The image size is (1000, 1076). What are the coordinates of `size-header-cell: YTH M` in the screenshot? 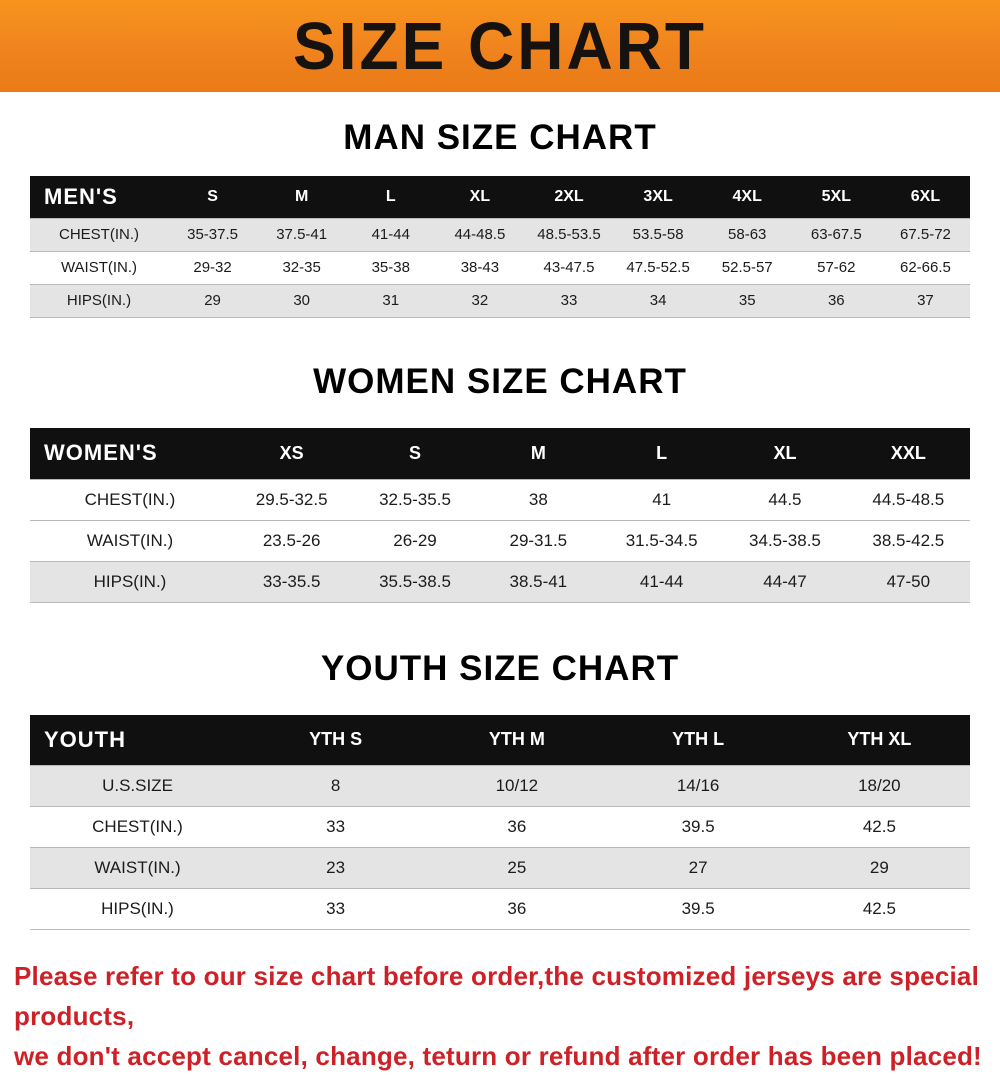 It's located at (516, 739).